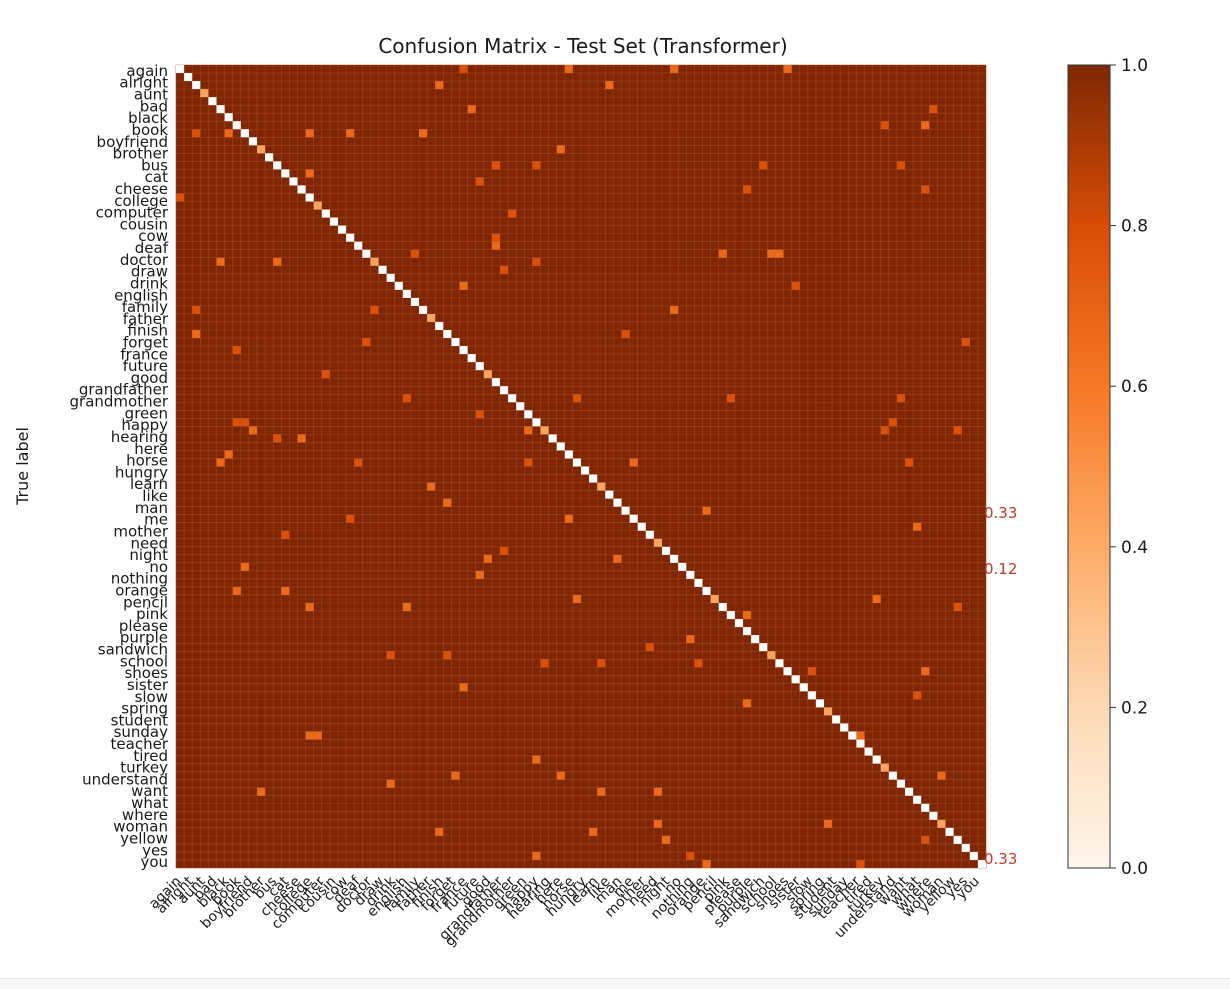 The height and width of the screenshot is (989, 1230). Describe the element at coordinates (150, 756) in the screenshot. I see `y-tick-label: tired` at that location.